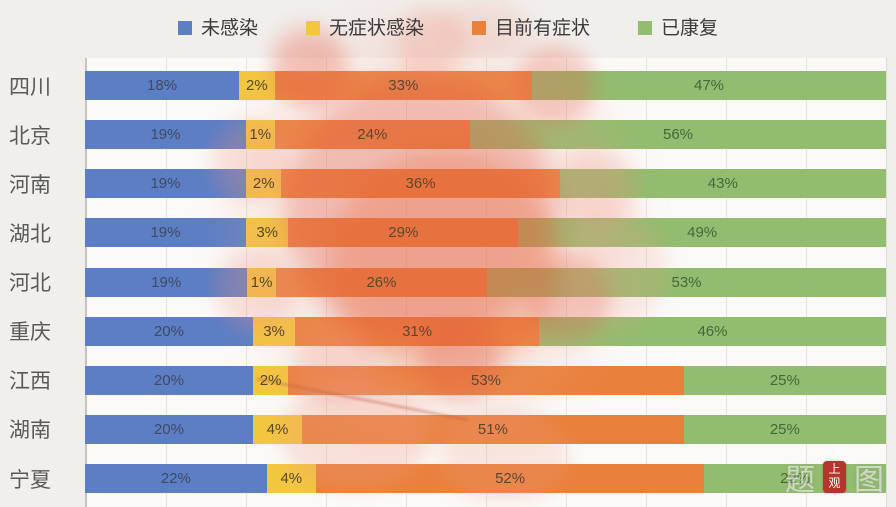 The width and height of the screenshot is (896, 507). I want to click on bar-segment-value: 46%, so click(712, 331).